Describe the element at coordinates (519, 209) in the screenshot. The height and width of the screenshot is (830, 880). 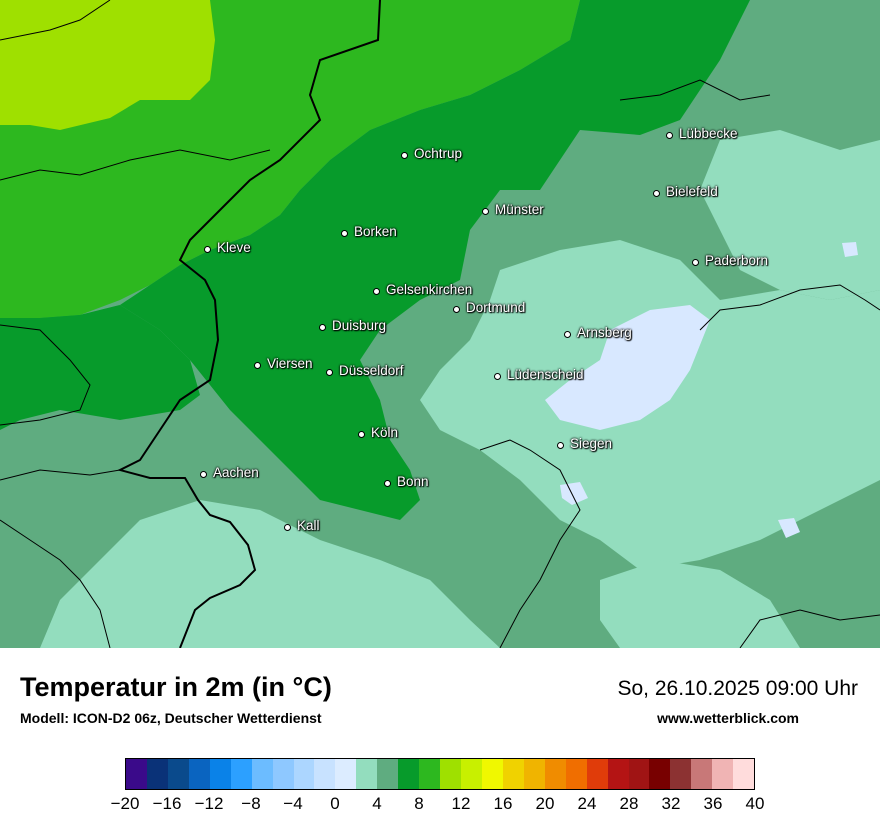
I see `city-label-muenster: Münster` at that location.